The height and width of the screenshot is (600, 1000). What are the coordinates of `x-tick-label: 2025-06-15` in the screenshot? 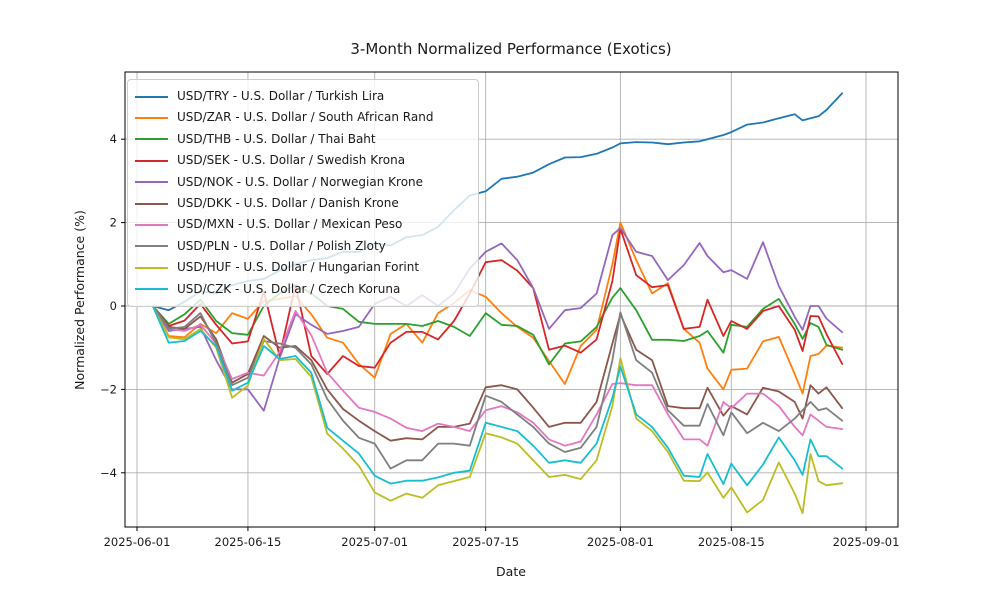 It's located at (248, 542).